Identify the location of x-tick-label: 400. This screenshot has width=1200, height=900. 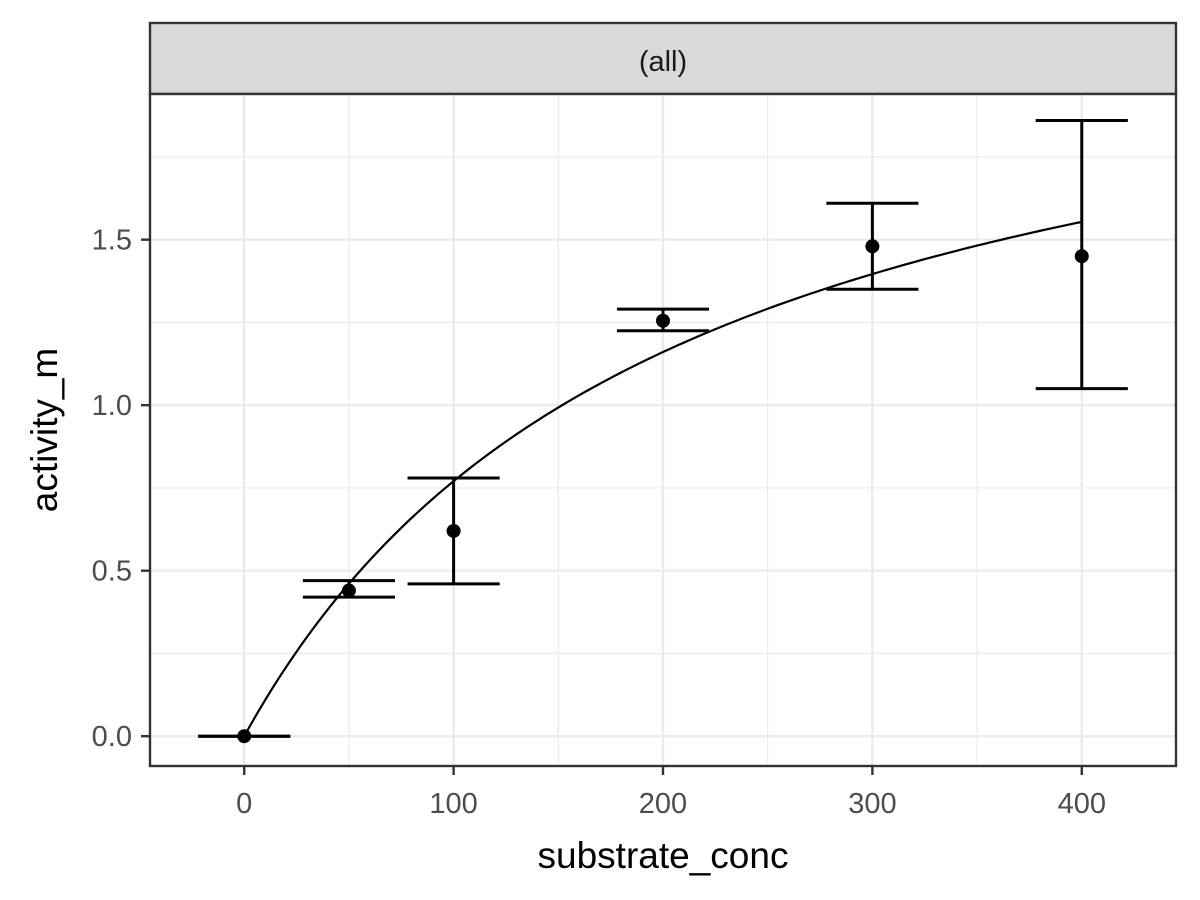
(1082, 804).